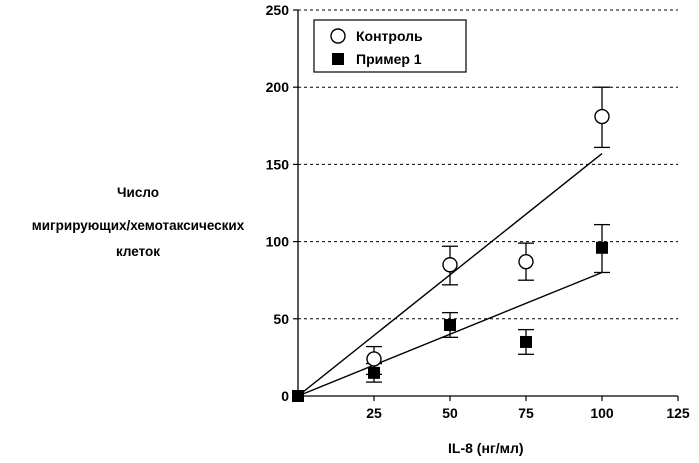 Image resolution: width=699 pixels, height=463 pixels. I want to click on legend-label-1: Контроль, so click(389, 36).